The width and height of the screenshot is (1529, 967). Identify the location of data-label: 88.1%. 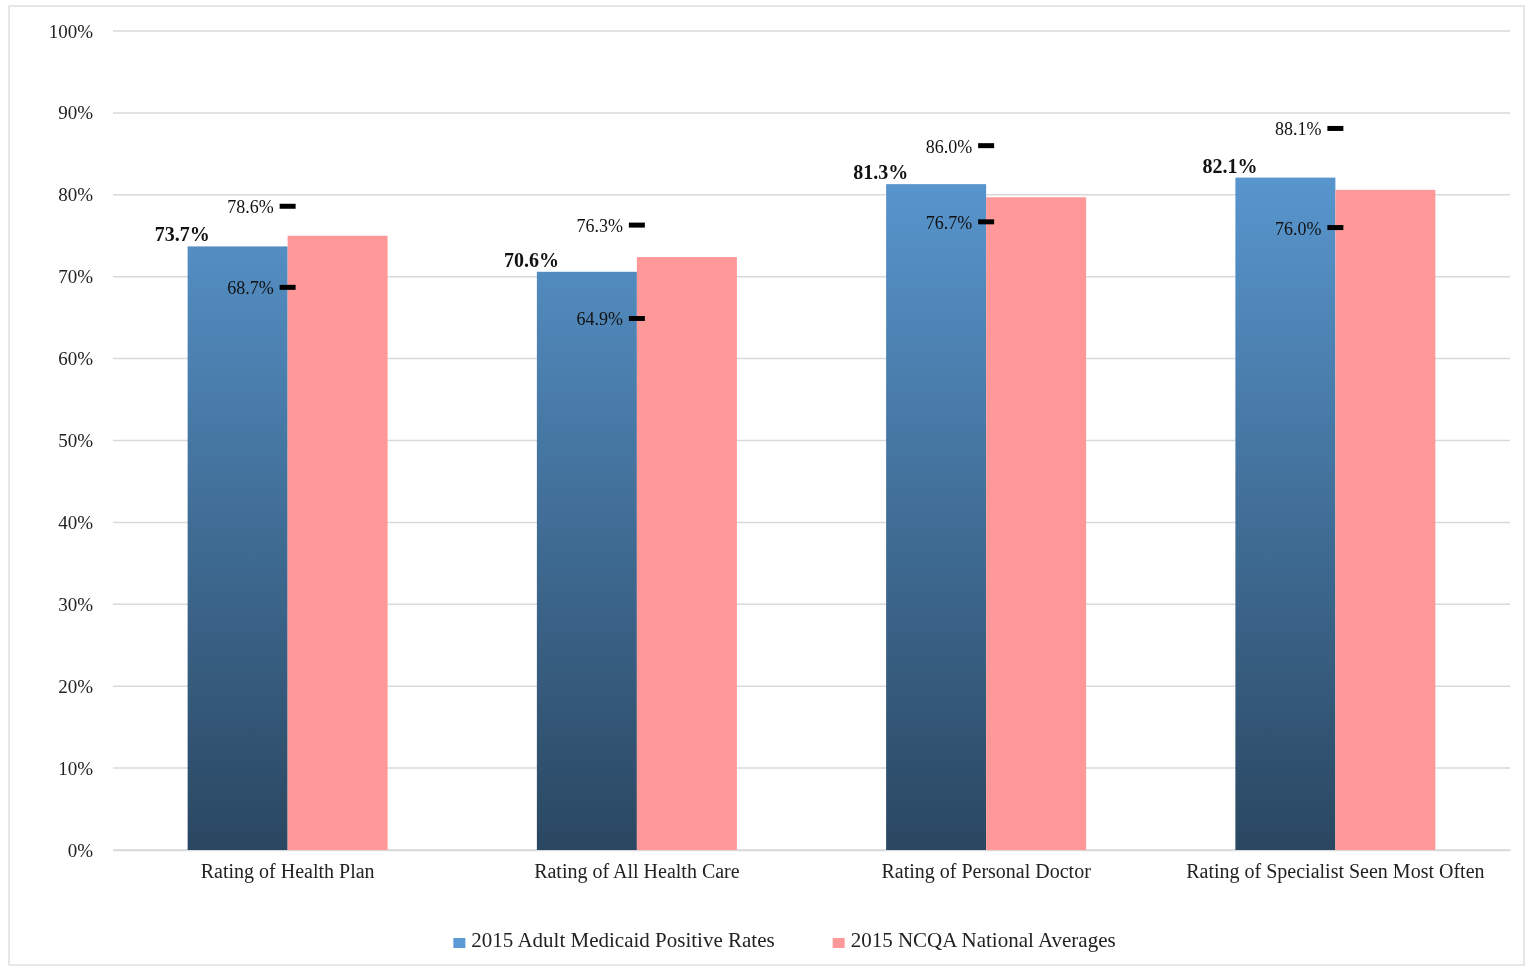
(1298, 129).